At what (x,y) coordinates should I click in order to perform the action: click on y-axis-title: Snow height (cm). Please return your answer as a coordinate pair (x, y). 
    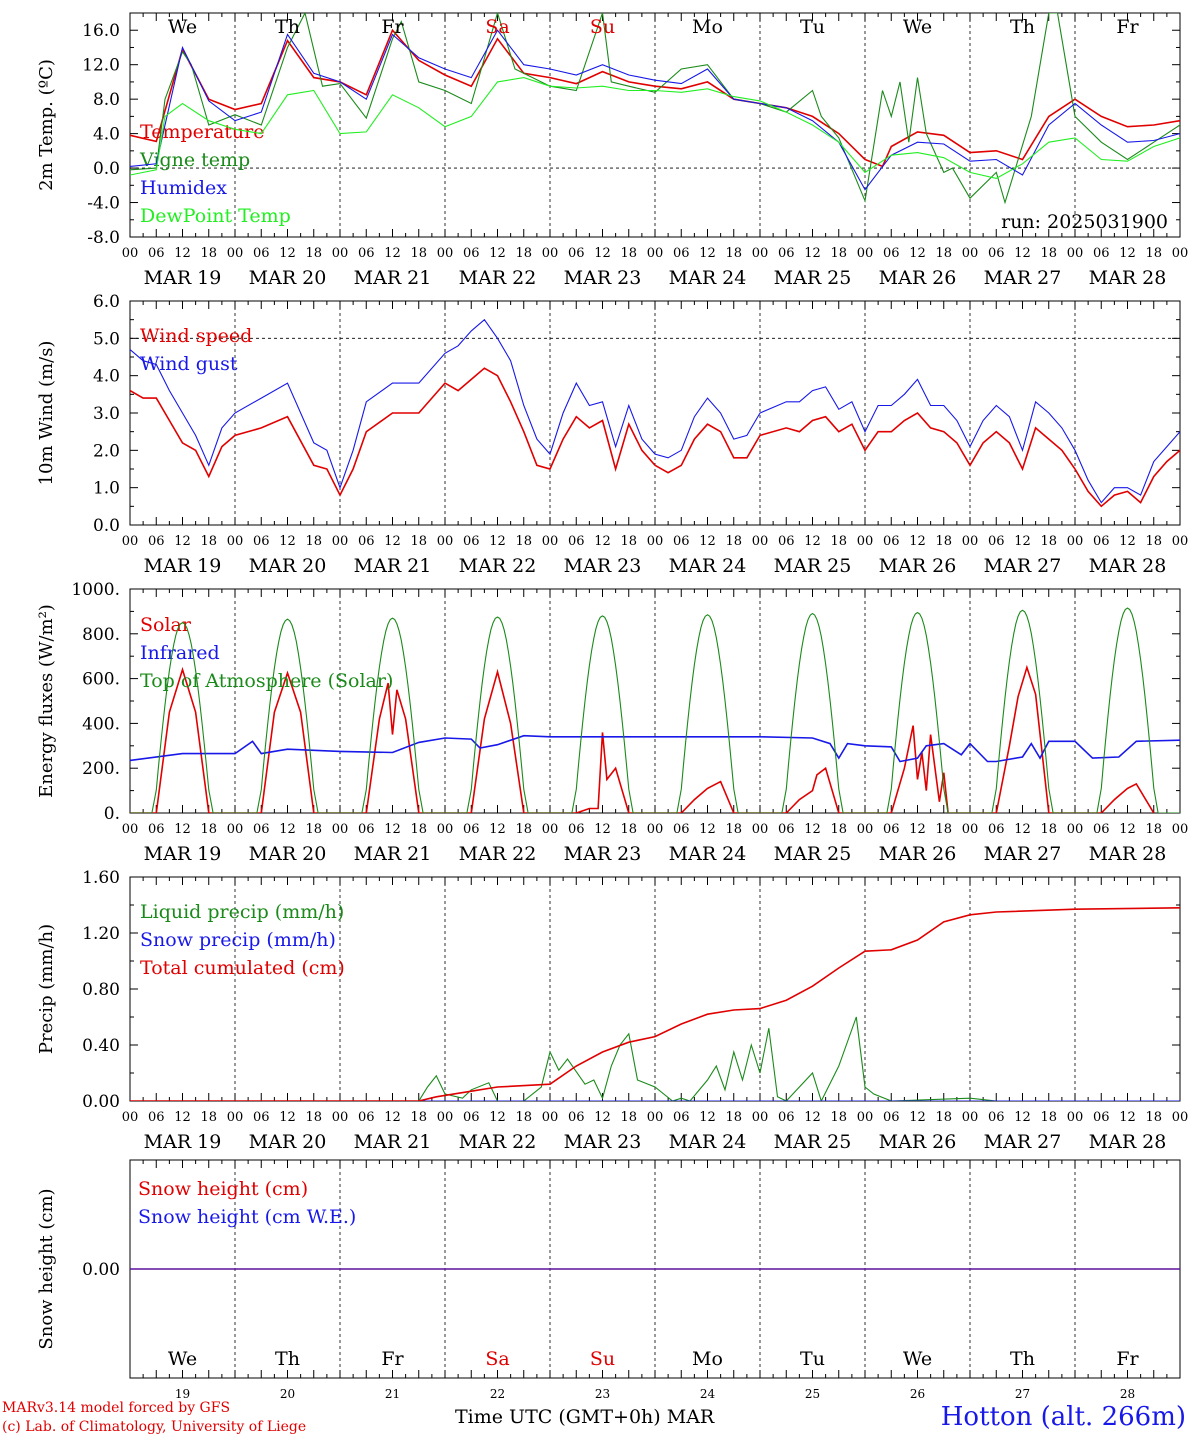
    Looking at the image, I should click on (46, 1268).